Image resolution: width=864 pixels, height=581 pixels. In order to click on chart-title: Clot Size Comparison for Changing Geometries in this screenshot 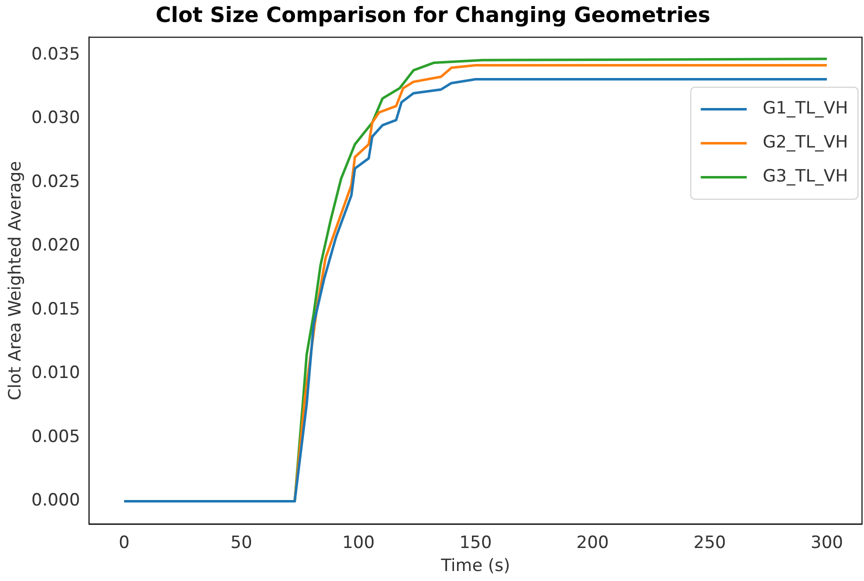, I will do `click(433, 15)`.